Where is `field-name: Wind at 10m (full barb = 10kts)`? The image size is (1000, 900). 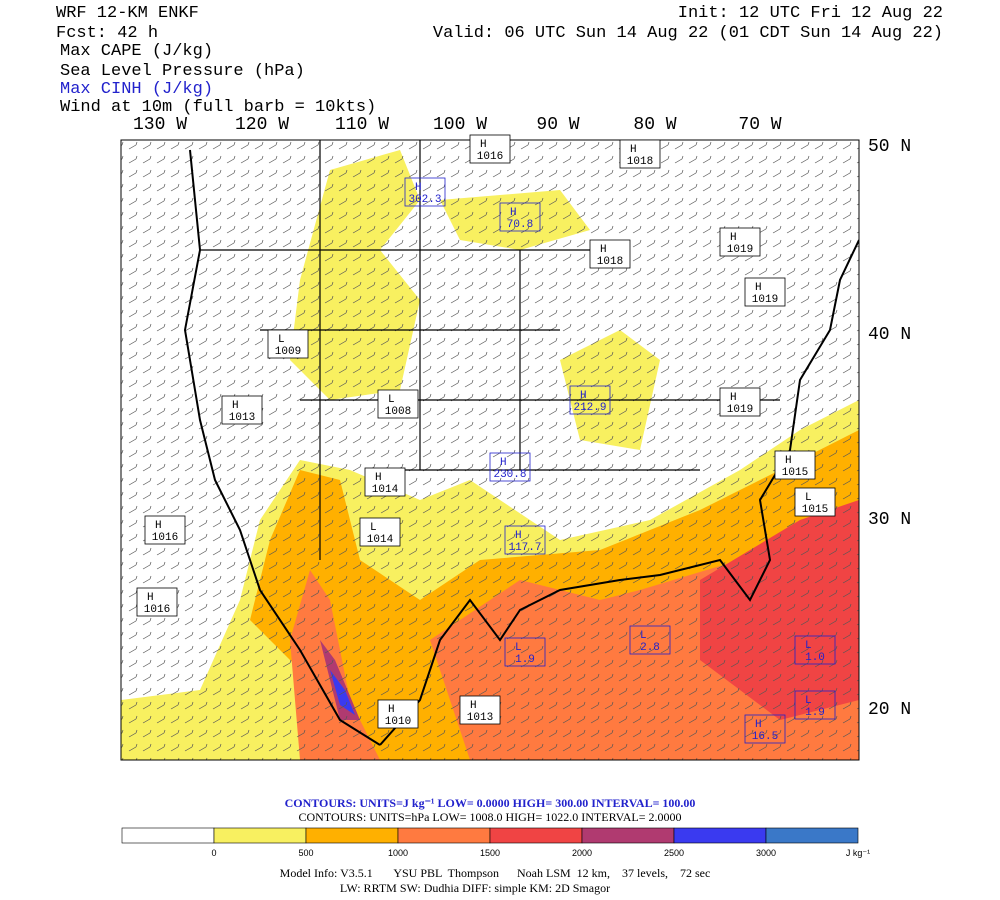 field-name: Wind at 10m (full barb = 10kts) is located at coordinates (218, 107).